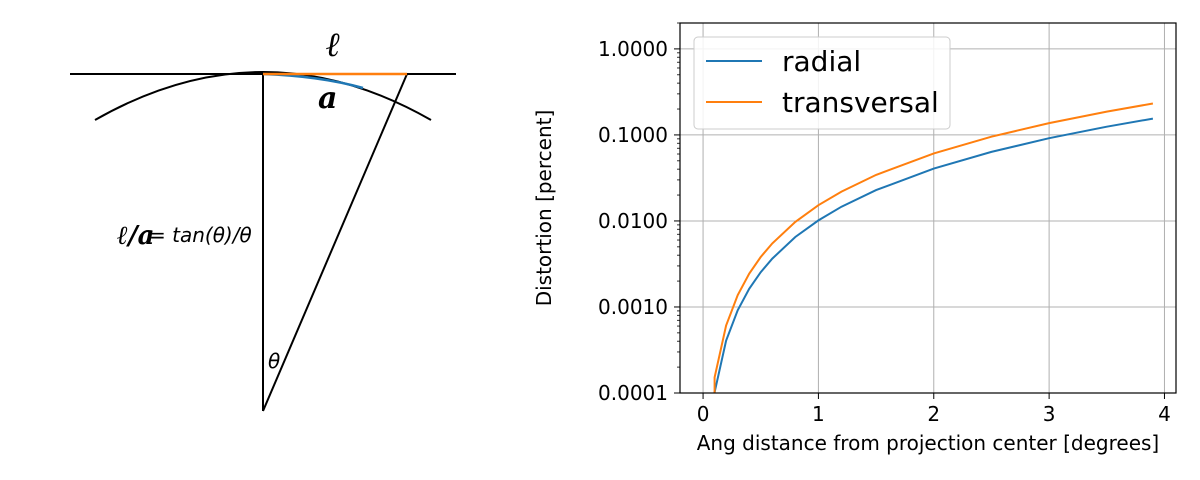 The image size is (1200, 480). What do you see at coordinates (544, 208) in the screenshot?
I see `y-axis-label: Distortion [percent]` at bounding box center [544, 208].